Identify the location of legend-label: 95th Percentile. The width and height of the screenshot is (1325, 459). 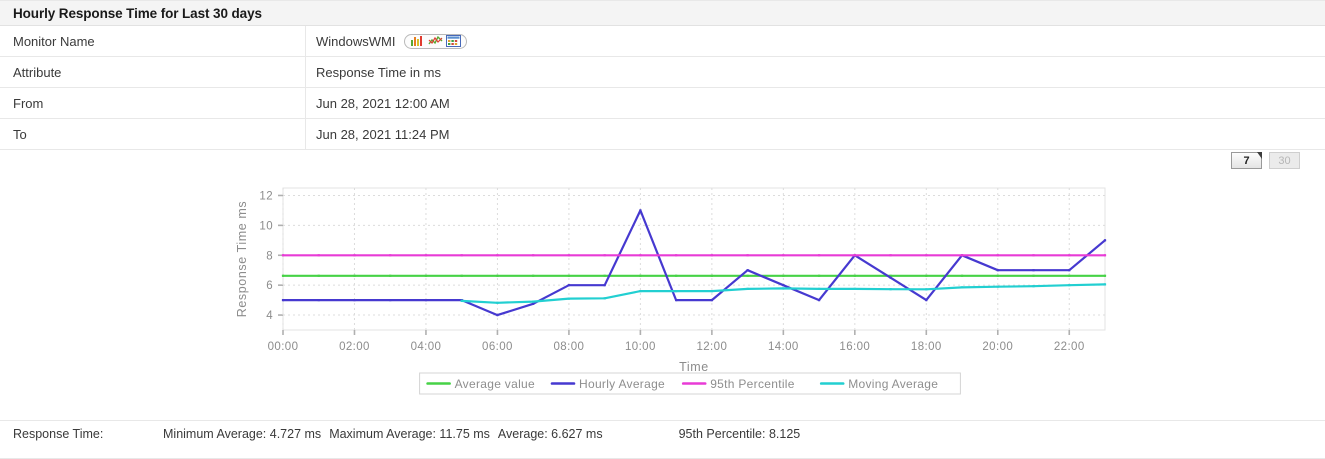
(752, 384).